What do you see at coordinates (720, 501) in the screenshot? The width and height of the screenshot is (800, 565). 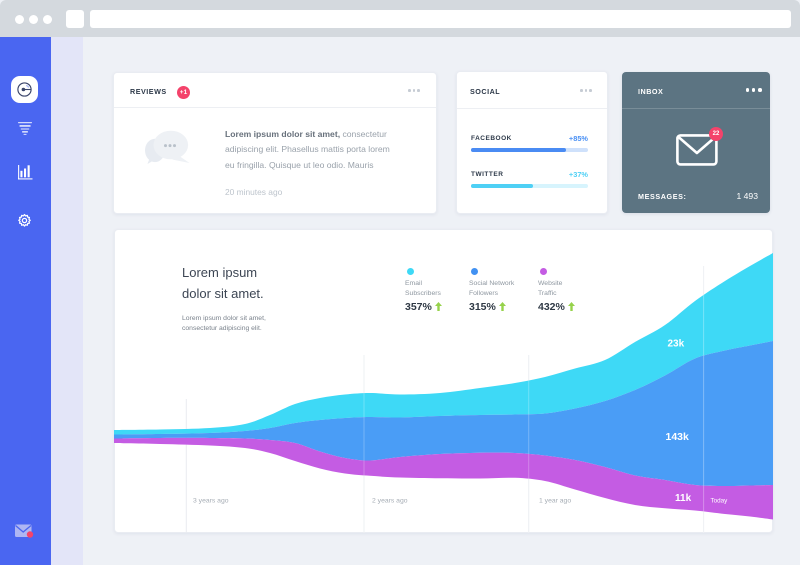 I see `svg-text: Today` at bounding box center [720, 501].